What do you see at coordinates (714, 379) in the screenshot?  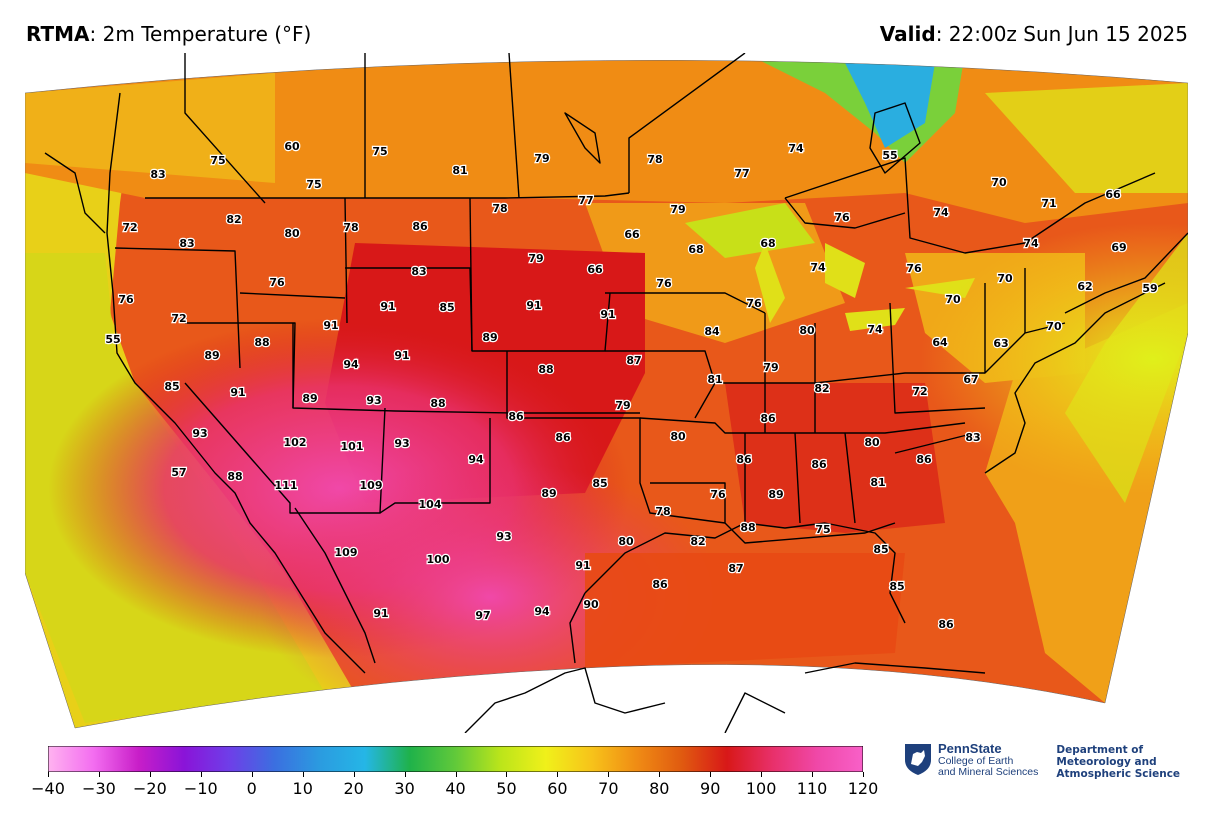 I see `temperature-label: 81` at bounding box center [714, 379].